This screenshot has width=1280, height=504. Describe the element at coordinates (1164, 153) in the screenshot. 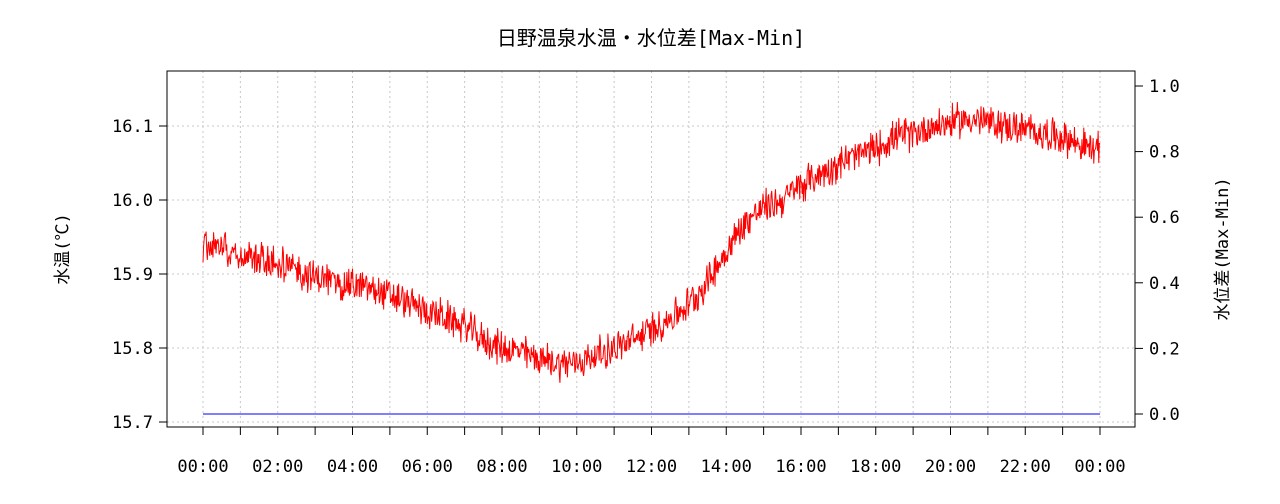

I see `y-axis-right-tick-label: 0.8` at that location.